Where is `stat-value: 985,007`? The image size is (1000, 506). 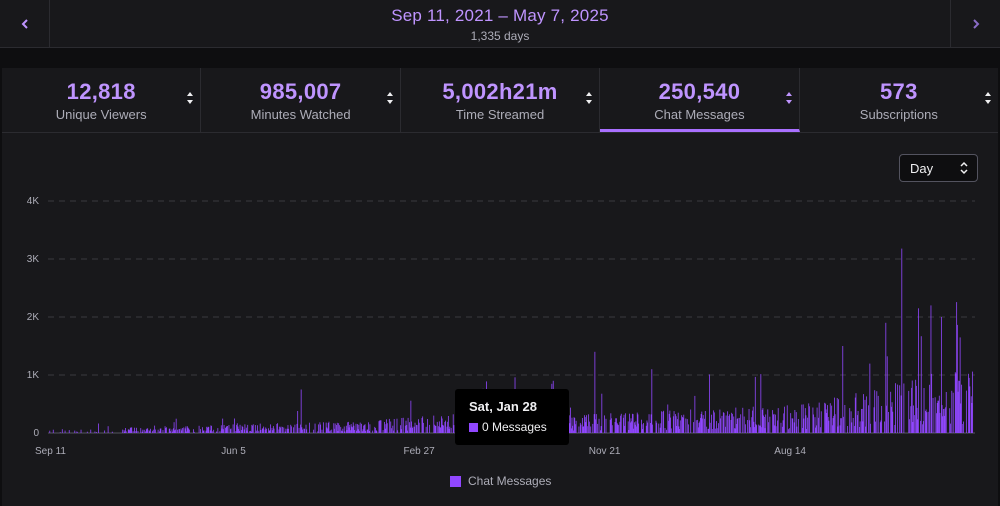 stat-value: 985,007 is located at coordinates (300, 91).